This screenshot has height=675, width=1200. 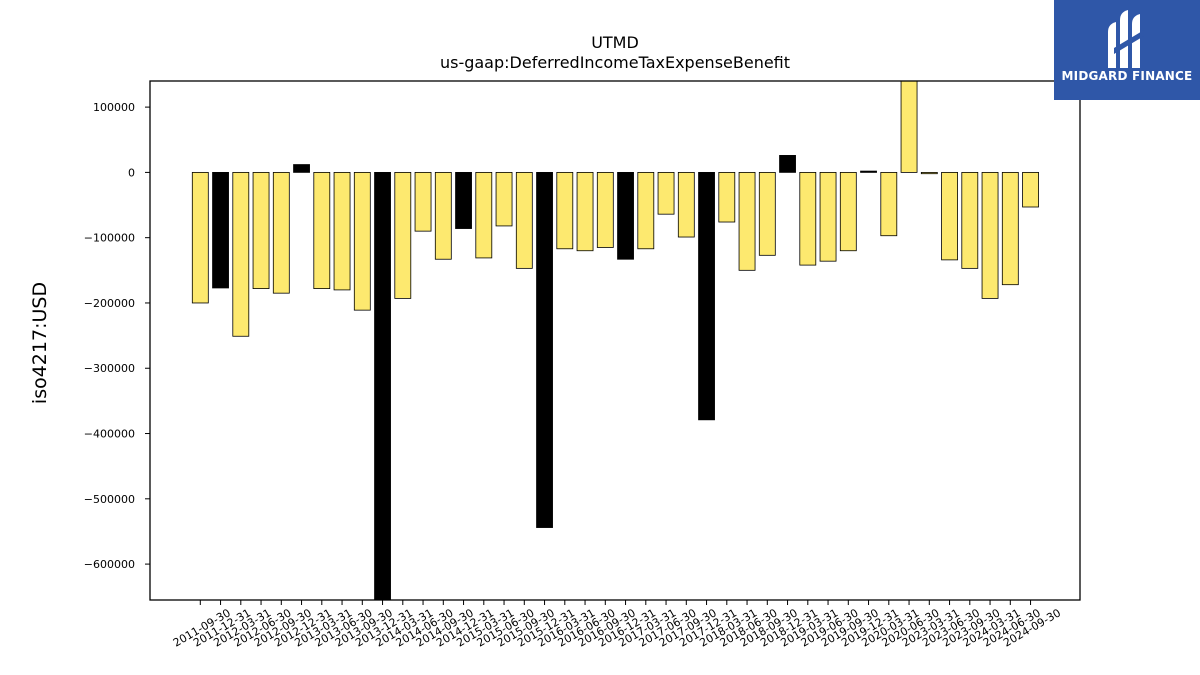 I want to click on chart-title: UTMD, so click(x=615, y=42).